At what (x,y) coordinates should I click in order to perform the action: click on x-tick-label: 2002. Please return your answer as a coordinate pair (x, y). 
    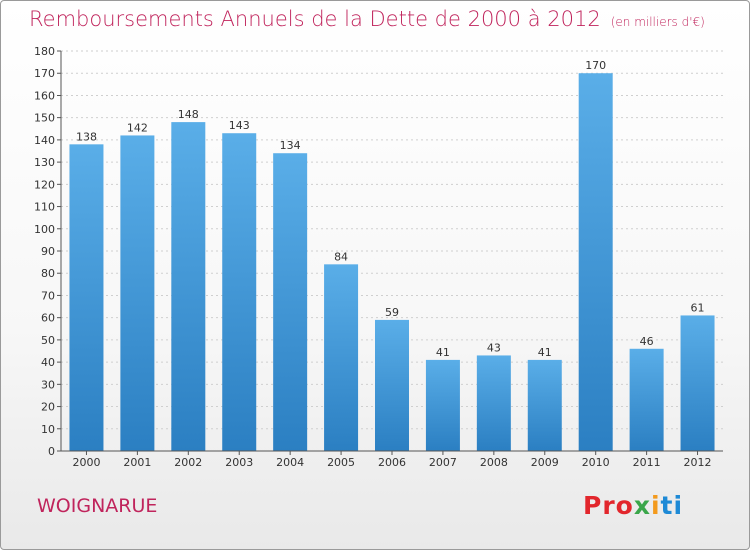
    Looking at the image, I should click on (188, 462).